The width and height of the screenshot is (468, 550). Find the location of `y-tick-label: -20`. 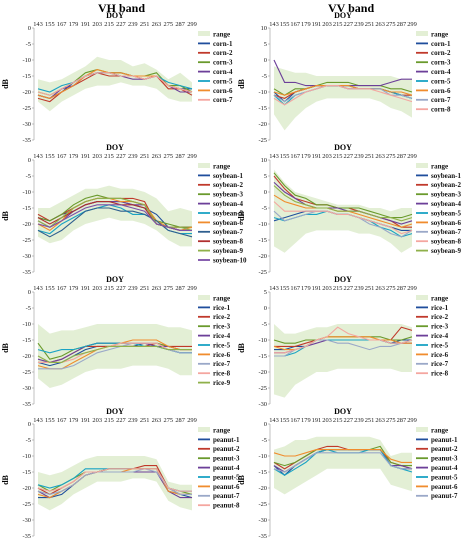

y-tick-label: -20 is located at coordinates (262, 488).